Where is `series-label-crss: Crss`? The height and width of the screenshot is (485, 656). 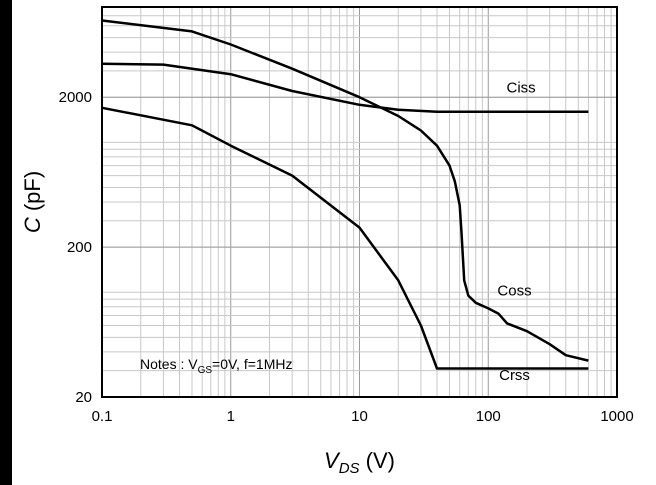 series-label-crss: Crss is located at coordinates (514, 375).